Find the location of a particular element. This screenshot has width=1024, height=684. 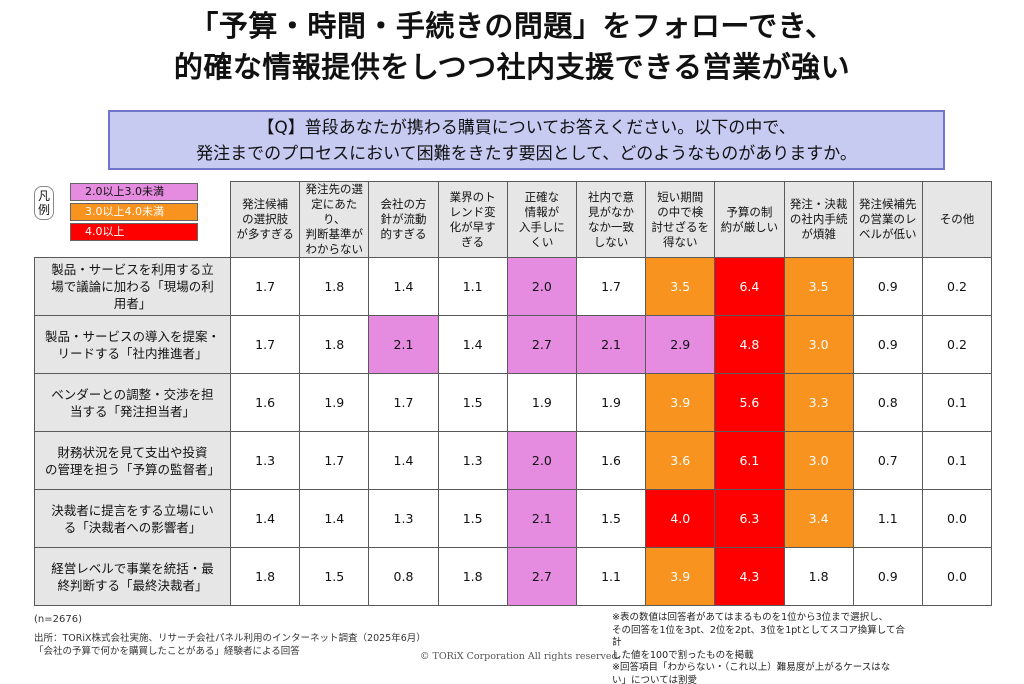

column-header-line: くい is located at coordinates (542, 241).